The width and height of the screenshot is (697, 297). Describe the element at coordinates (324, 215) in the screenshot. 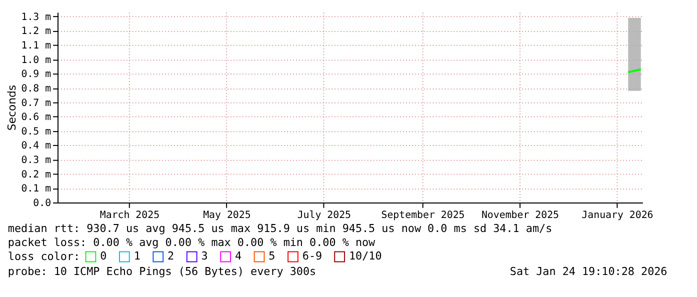

I see `x-tick-label: July 2025` at that location.